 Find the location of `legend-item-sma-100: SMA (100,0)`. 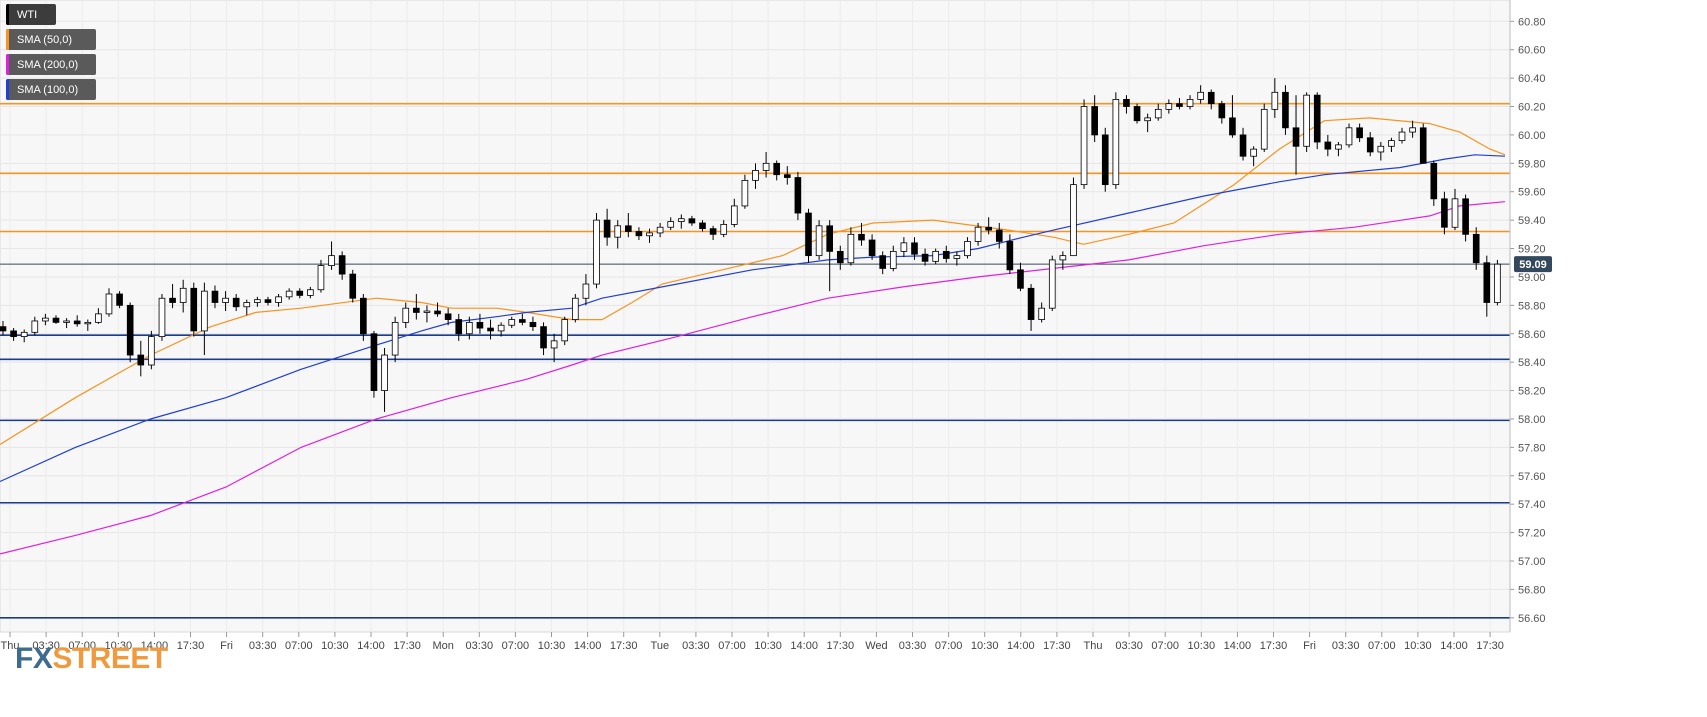

legend-item-sma-100: SMA (100,0) is located at coordinates (51, 89).